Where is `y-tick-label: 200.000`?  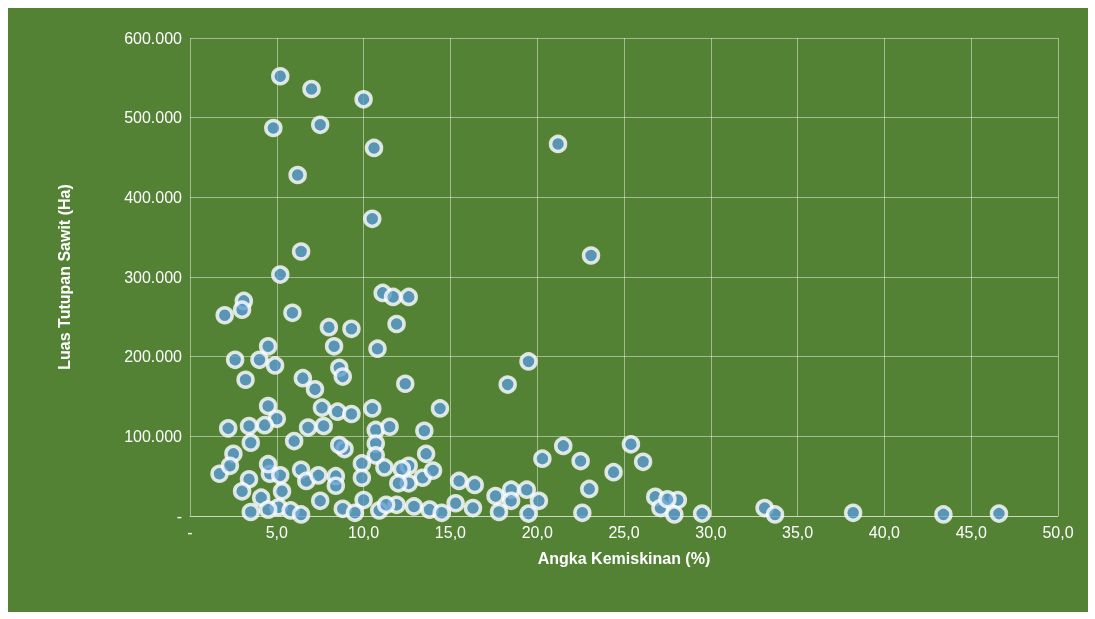
y-tick-label: 200.000 is located at coordinates (153, 357).